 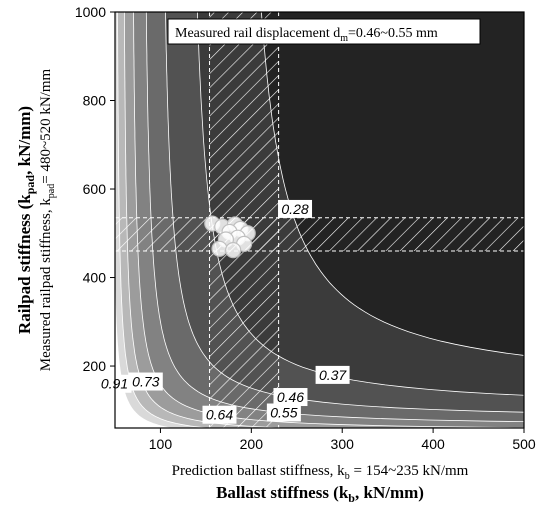 What do you see at coordinates (433, 444) in the screenshot?
I see `x-tick-label: 400` at bounding box center [433, 444].